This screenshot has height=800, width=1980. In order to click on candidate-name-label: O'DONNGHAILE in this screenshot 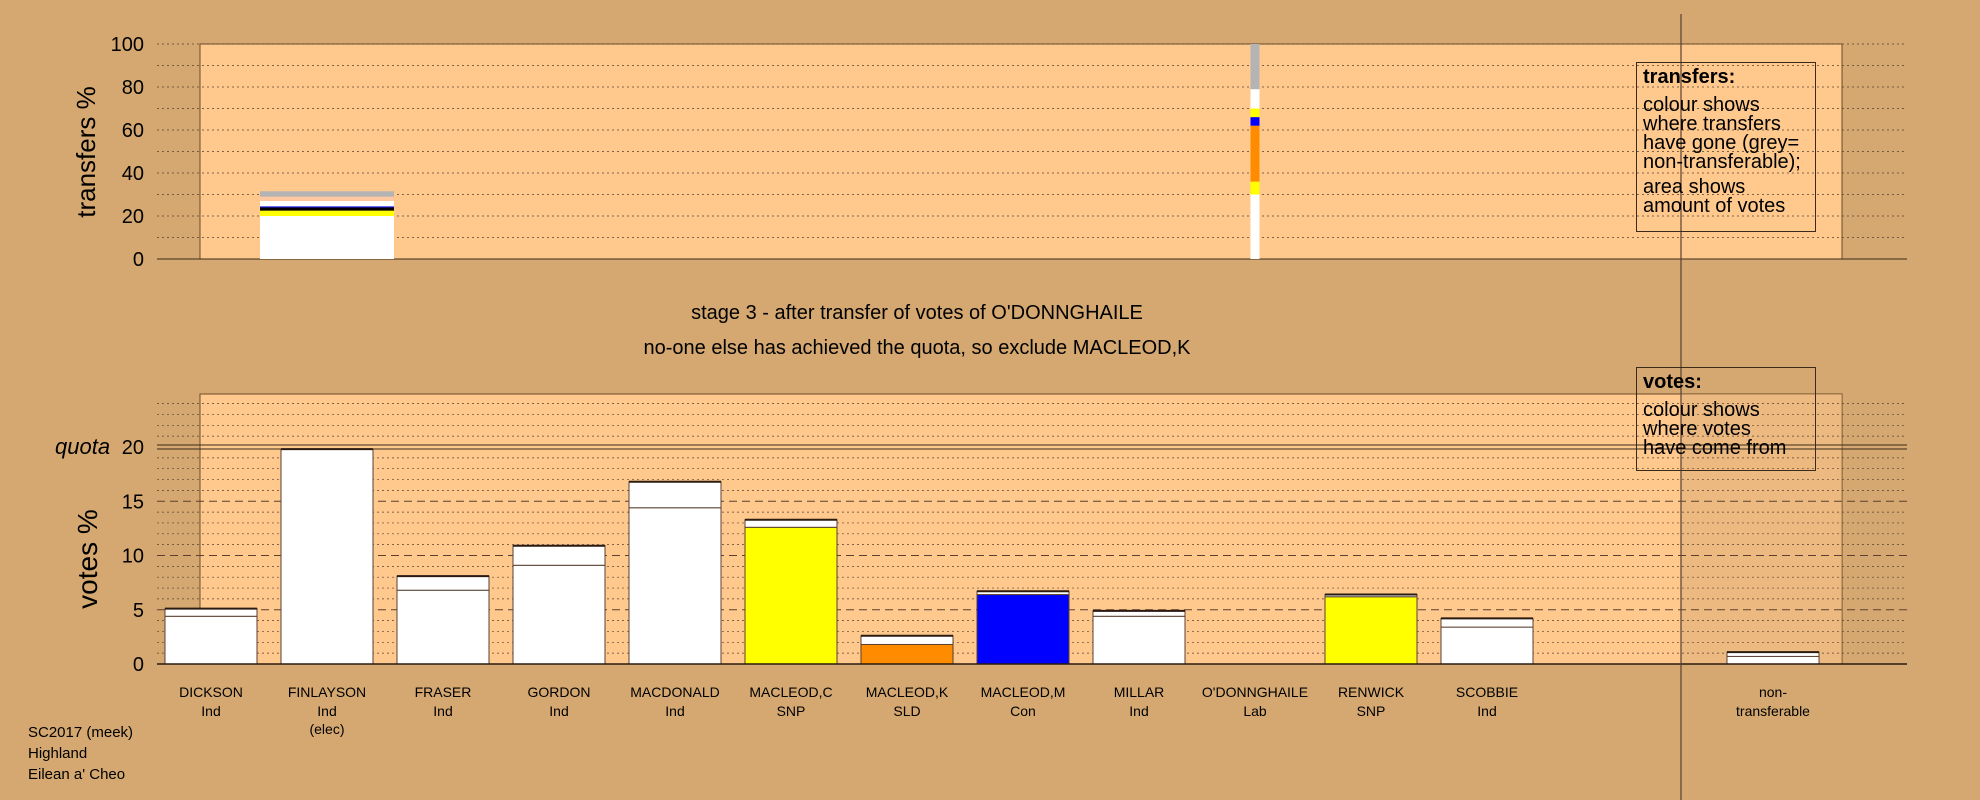, I will do `click(1255, 692)`.